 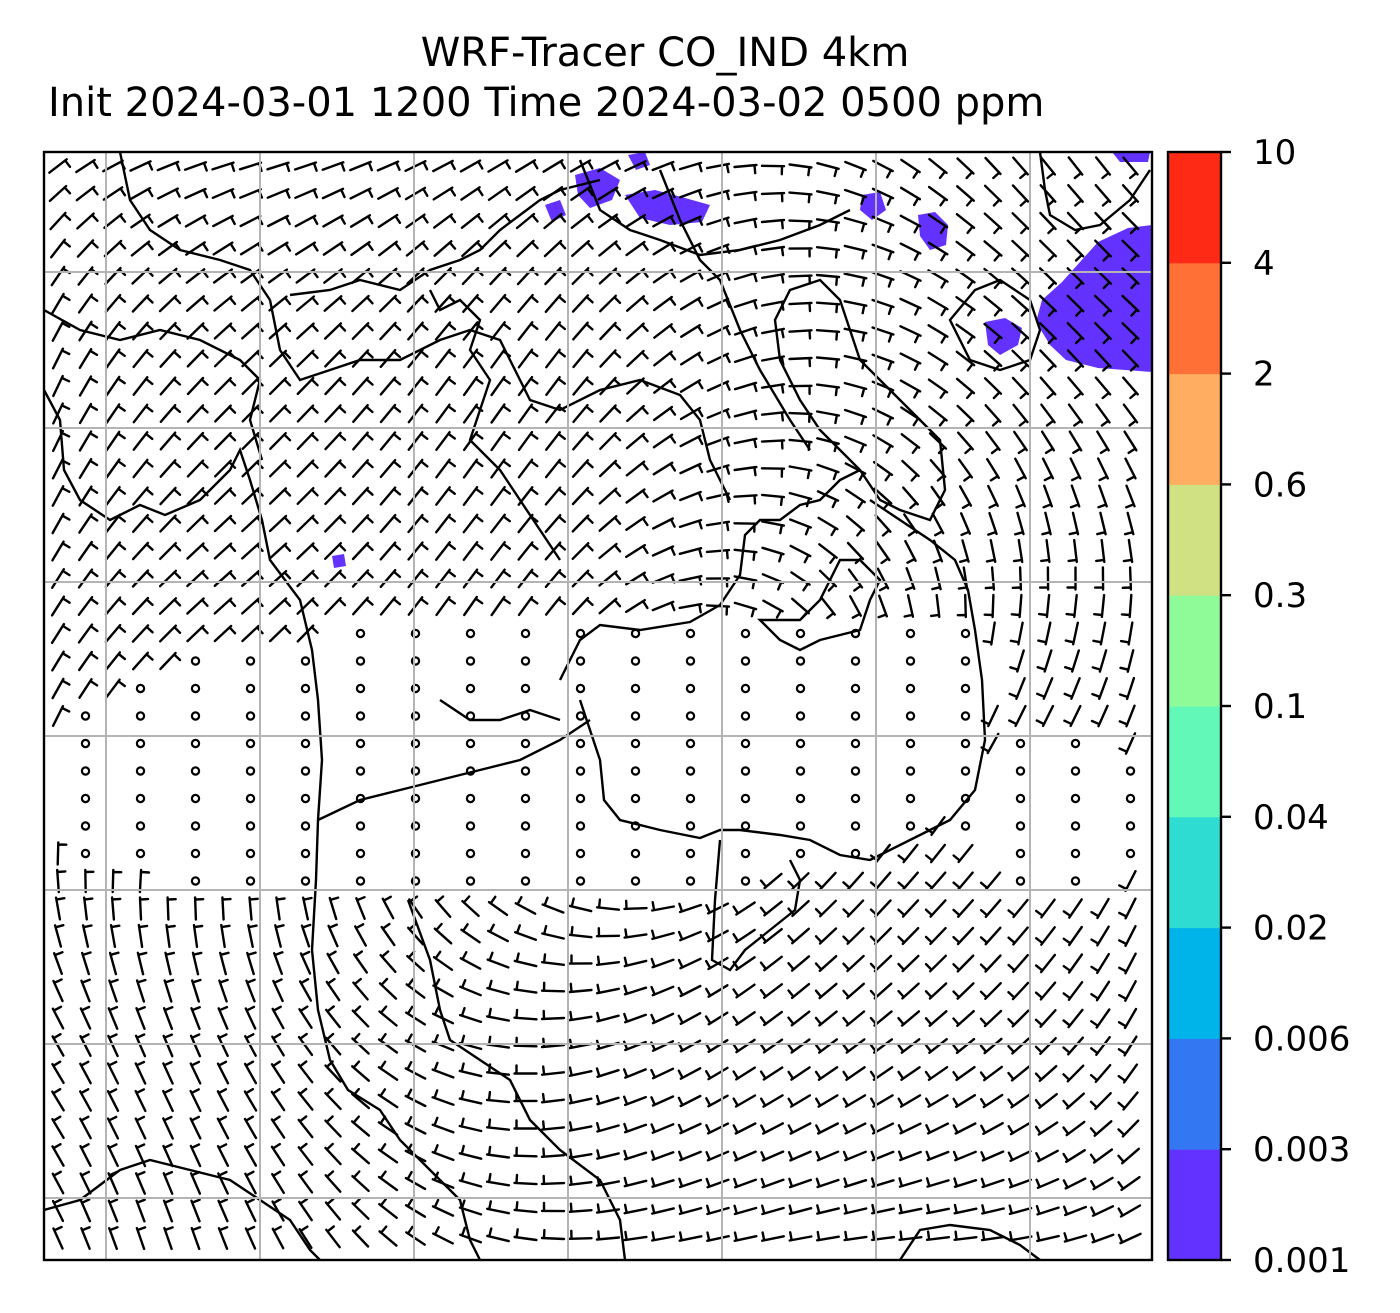 I want to click on colorbar-segment, so click(x=1194, y=208).